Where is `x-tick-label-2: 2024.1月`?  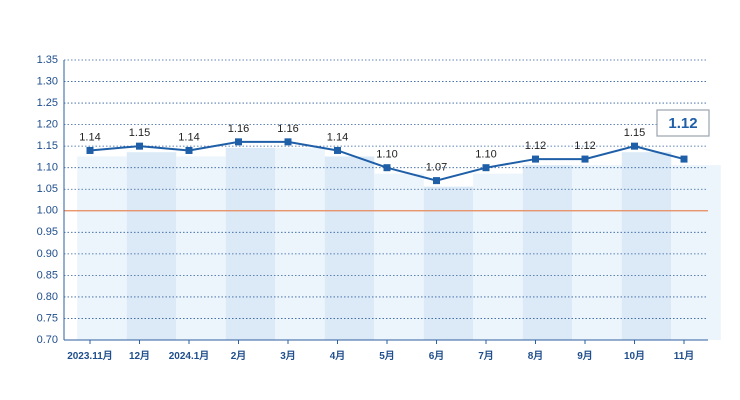
x-tick-label-2: 2024.1月 is located at coordinates (189, 356).